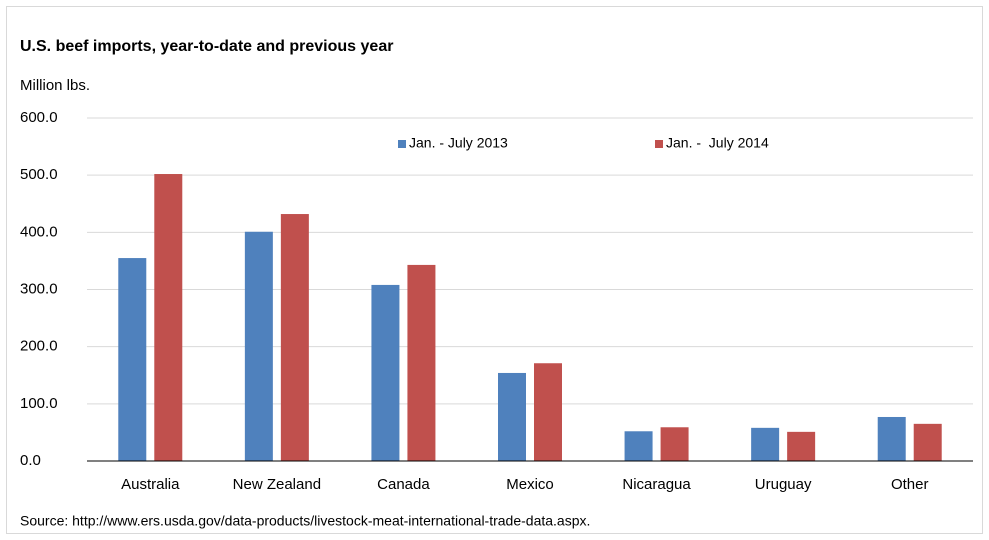 This screenshot has height=540, width=989. I want to click on legend-label: Jan. - July 2014, so click(717, 143).